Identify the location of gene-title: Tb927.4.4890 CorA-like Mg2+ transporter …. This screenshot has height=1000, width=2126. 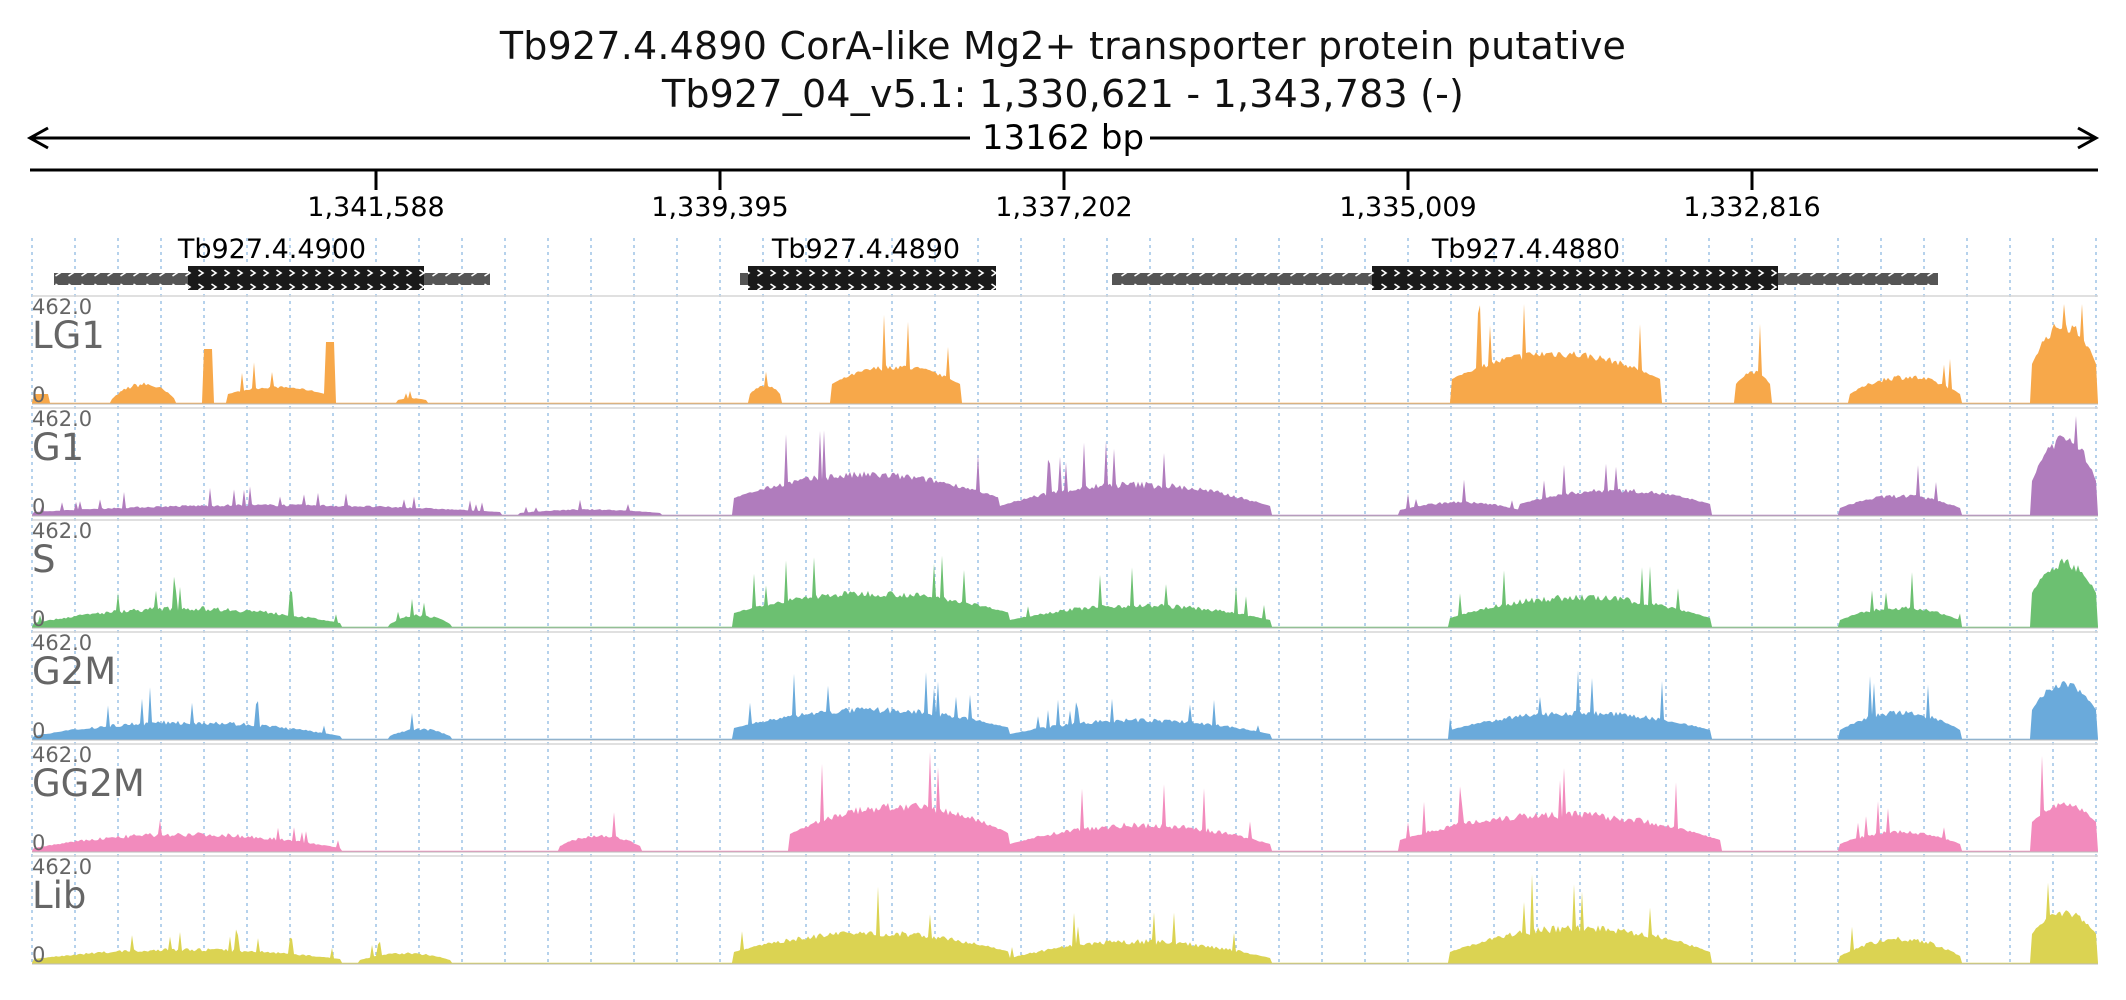
(1063, 46).